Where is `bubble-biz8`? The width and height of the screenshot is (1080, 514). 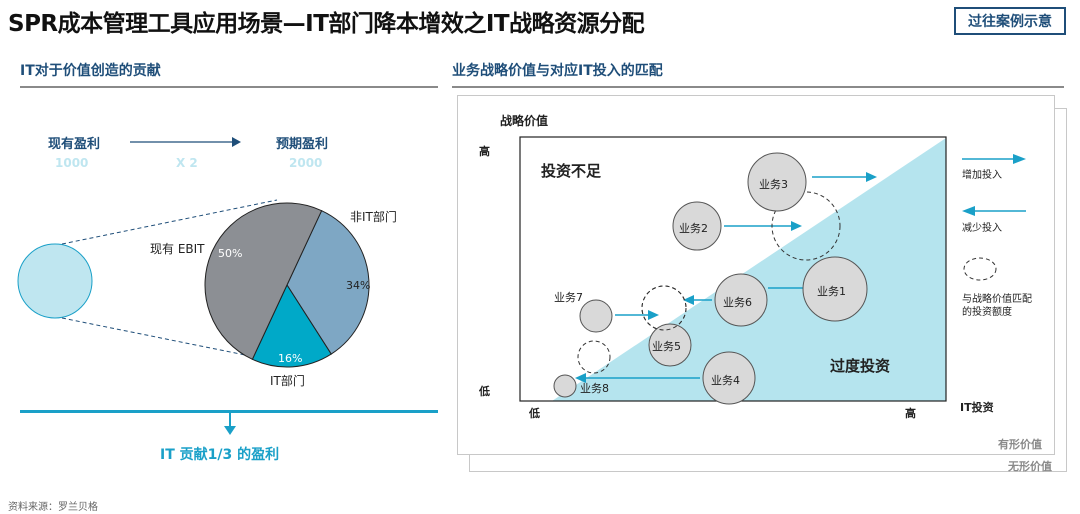
bubble-biz8 is located at coordinates (565, 386).